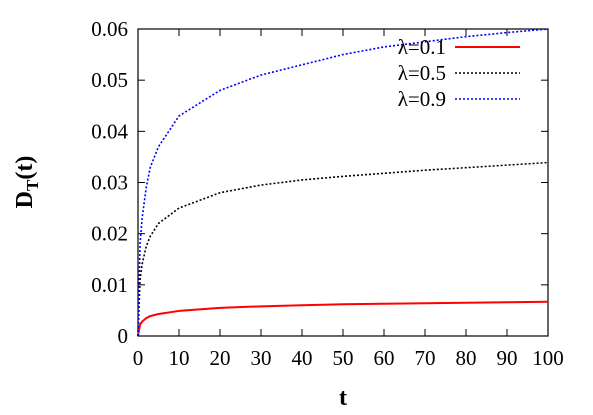 The image size is (593, 415). I want to click on y-axis-label-main: D, so click(25, 199).